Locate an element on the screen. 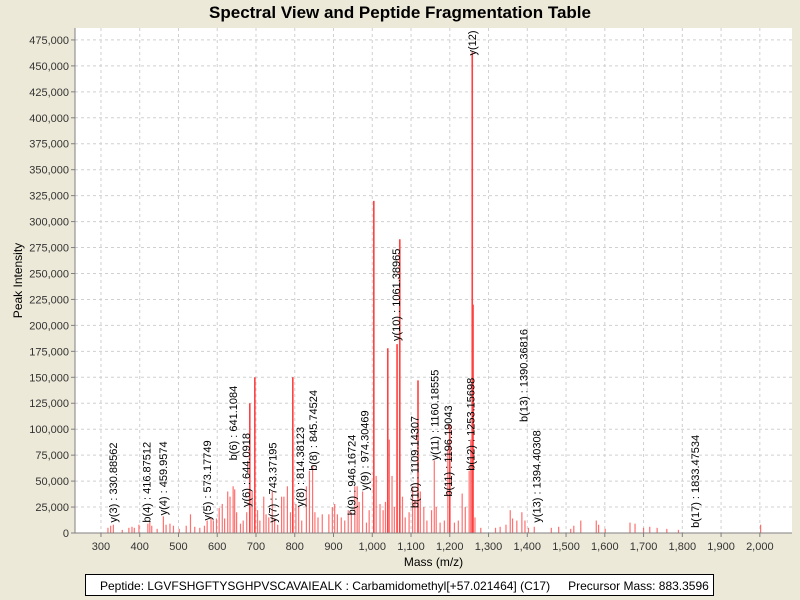 This screenshot has width=800, height=600. y-tick-label: 75,000 is located at coordinates (52, 456).